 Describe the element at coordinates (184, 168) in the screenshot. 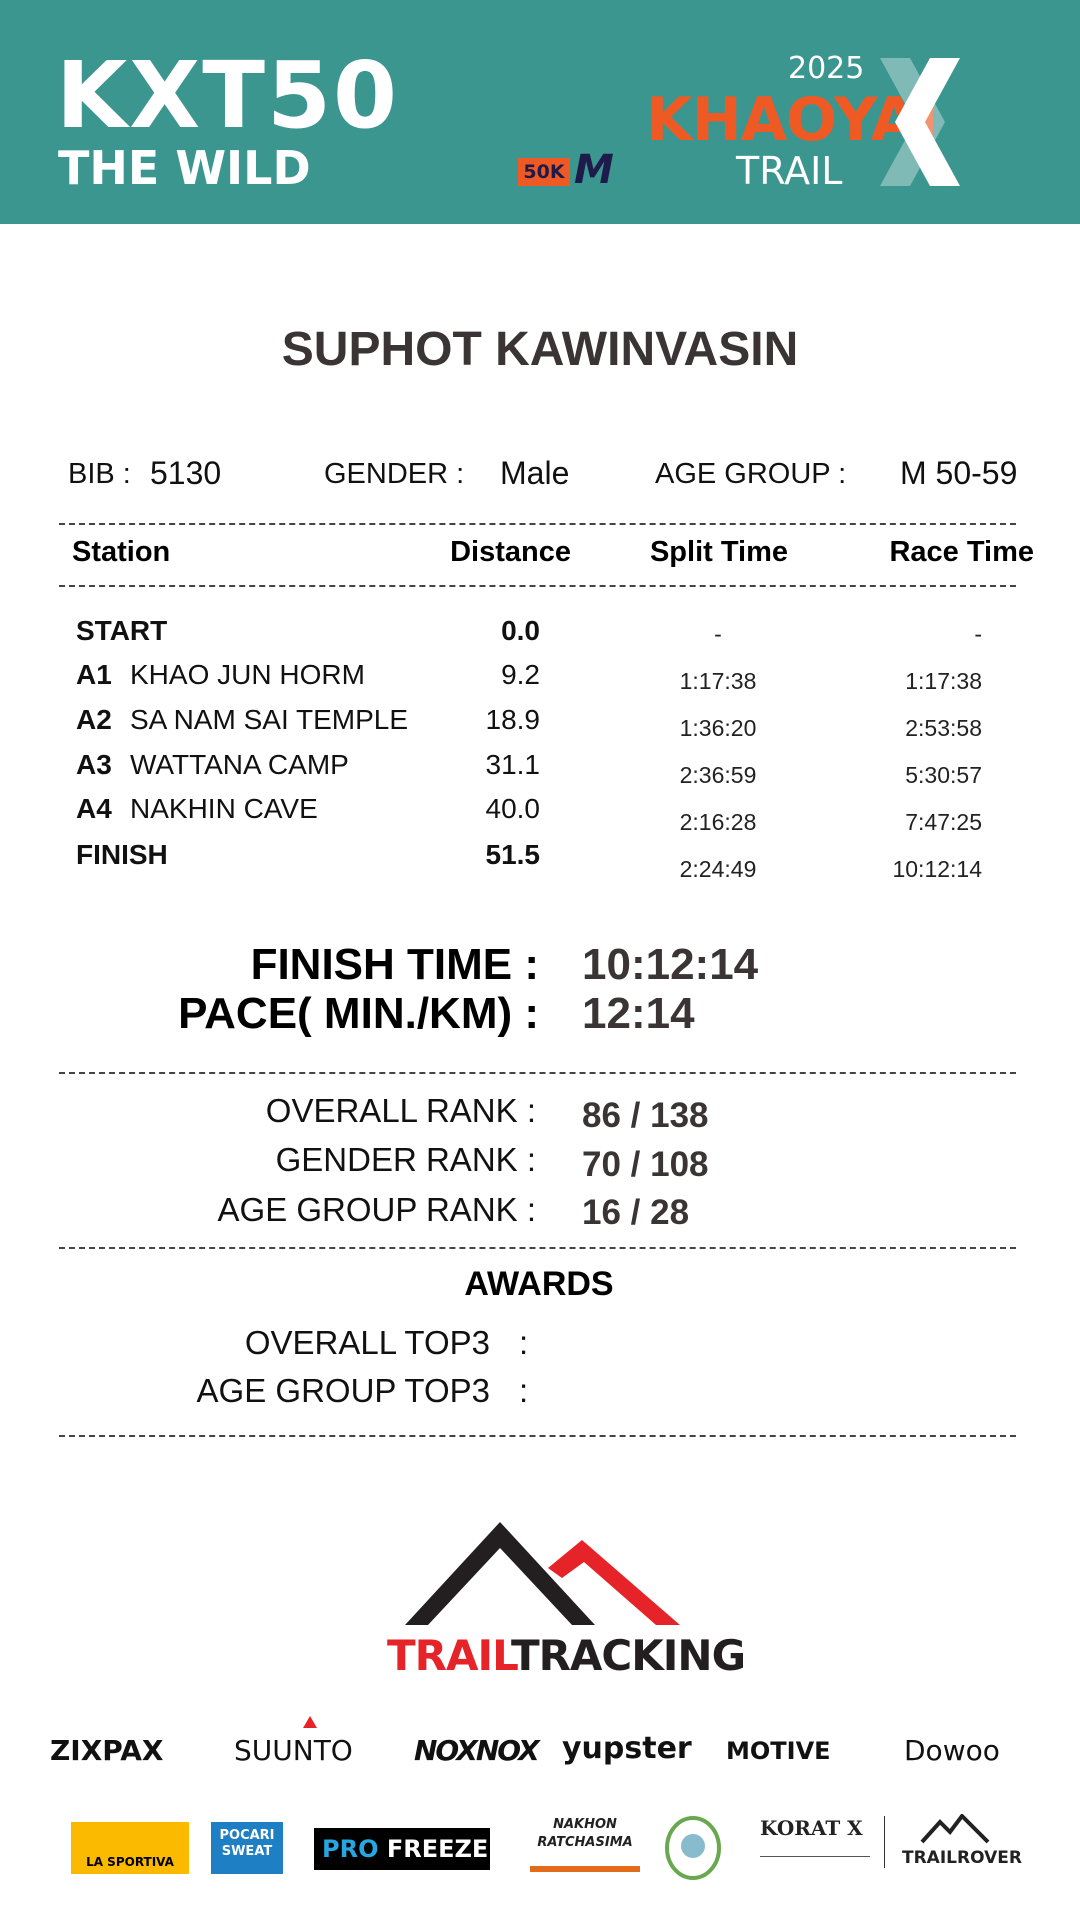

I see `event-subtitle: THE WILD` at that location.